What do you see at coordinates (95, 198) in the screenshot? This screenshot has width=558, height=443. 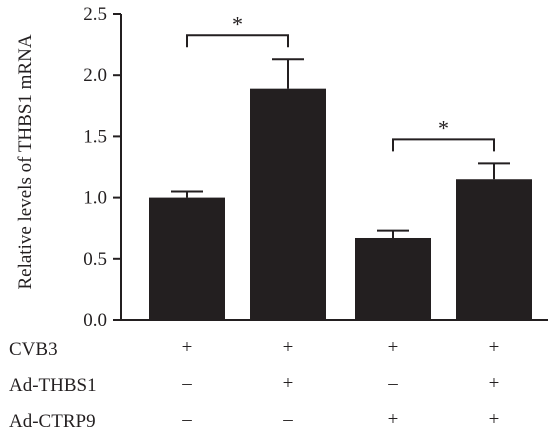 I see `y-tick-label: 1.0` at bounding box center [95, 198].